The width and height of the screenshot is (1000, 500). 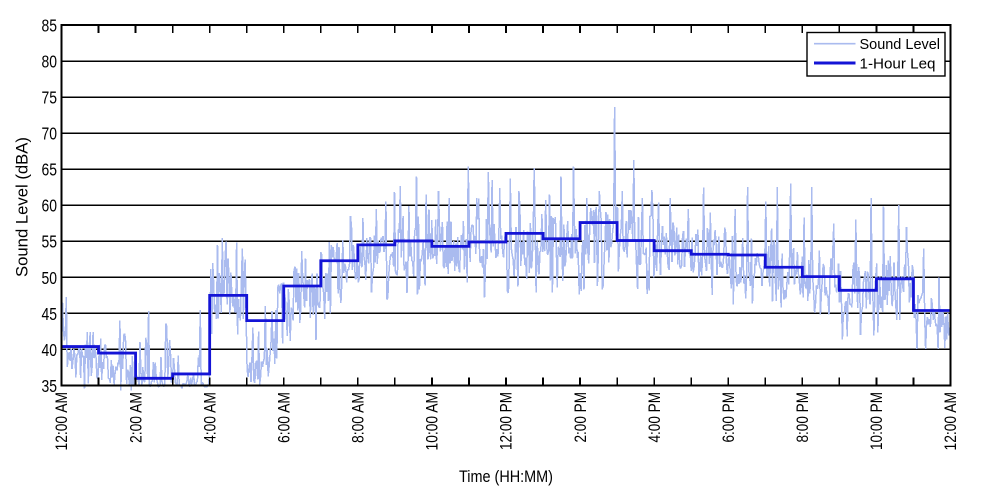 I want to click on svg-text: 75, so click(x=50, y=98).